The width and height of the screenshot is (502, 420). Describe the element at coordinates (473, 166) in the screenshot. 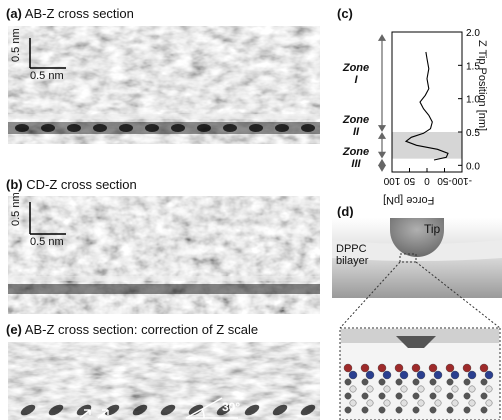

I see `y-tick-label-0: 0.0` at that location.